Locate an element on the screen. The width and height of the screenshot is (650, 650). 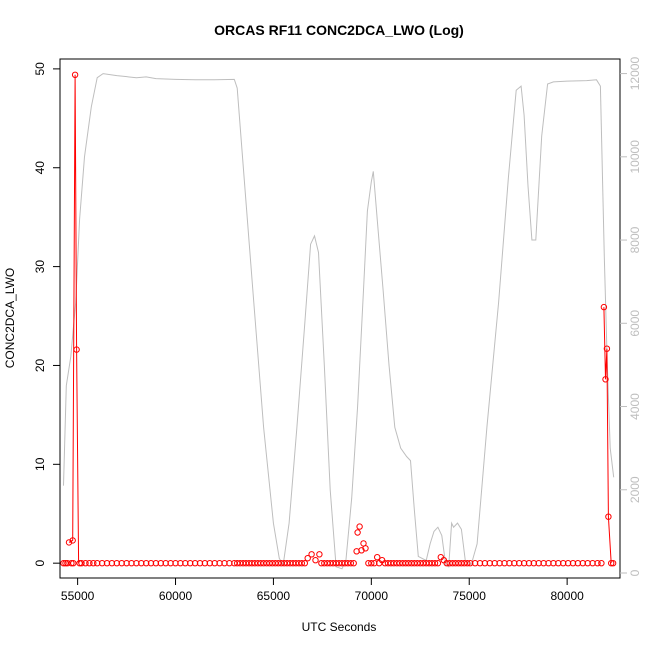
x-tick-label: 60000 is located at coordinates (176, 596).